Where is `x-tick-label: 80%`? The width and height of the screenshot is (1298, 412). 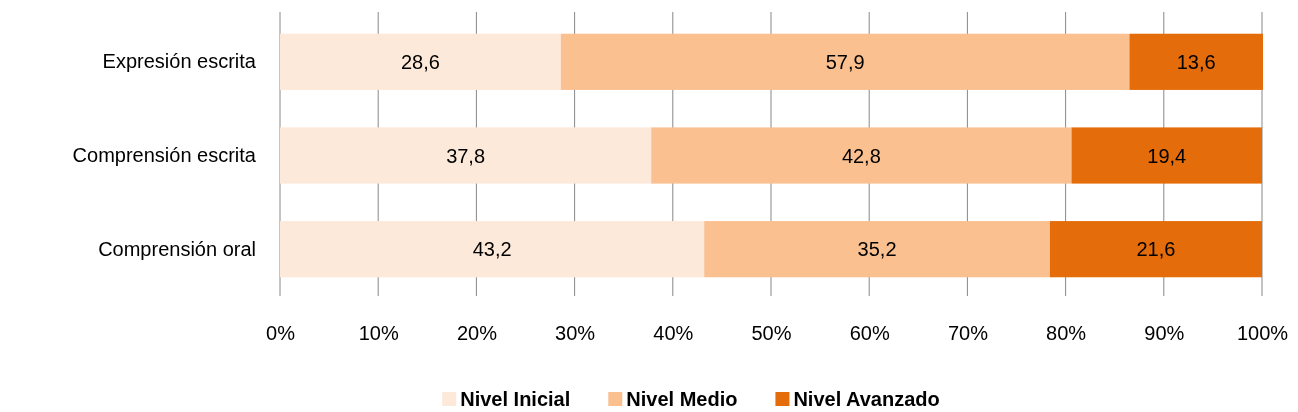
x-tick-label: 80% is located at coordinates (1066, 333).